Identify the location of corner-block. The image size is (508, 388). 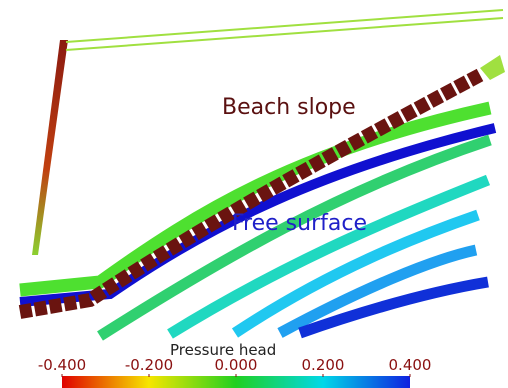
(492, 67).